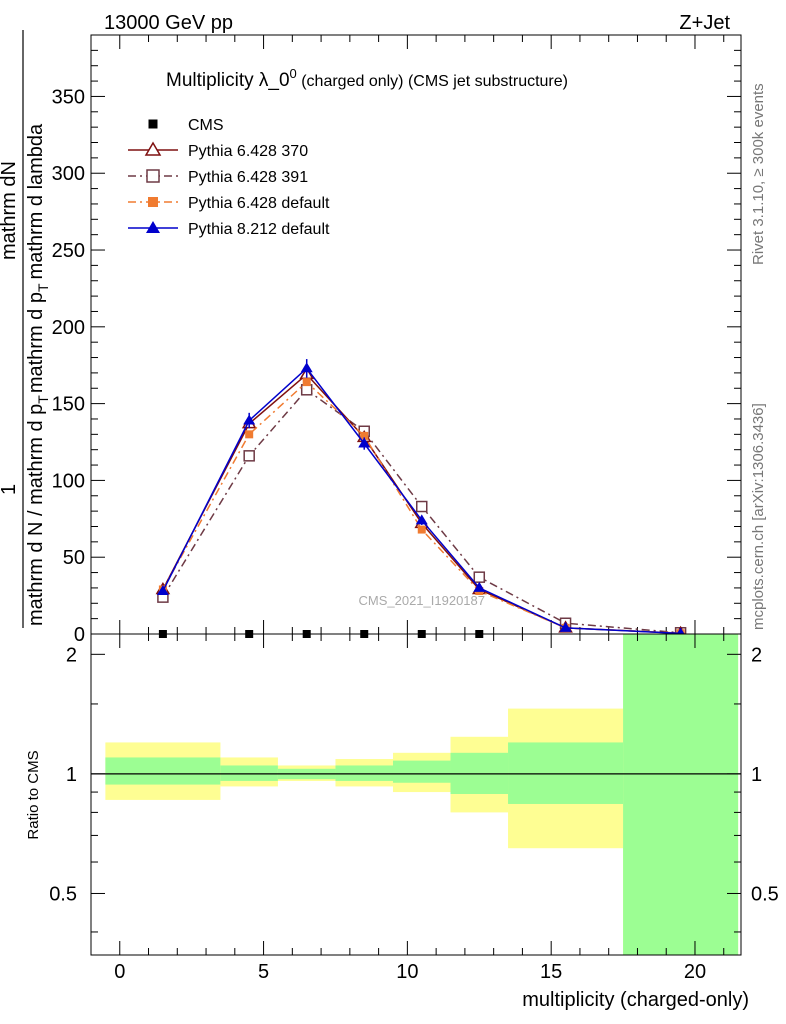  I want to click on legend-item: Pythia 8.212 default, so click(229, 229).